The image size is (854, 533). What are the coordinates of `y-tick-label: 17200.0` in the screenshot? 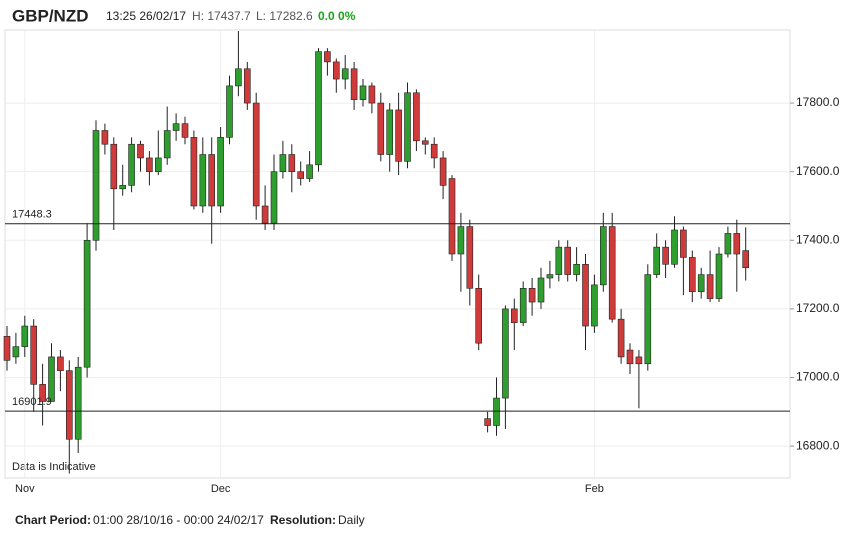 It's located at (818, 308).